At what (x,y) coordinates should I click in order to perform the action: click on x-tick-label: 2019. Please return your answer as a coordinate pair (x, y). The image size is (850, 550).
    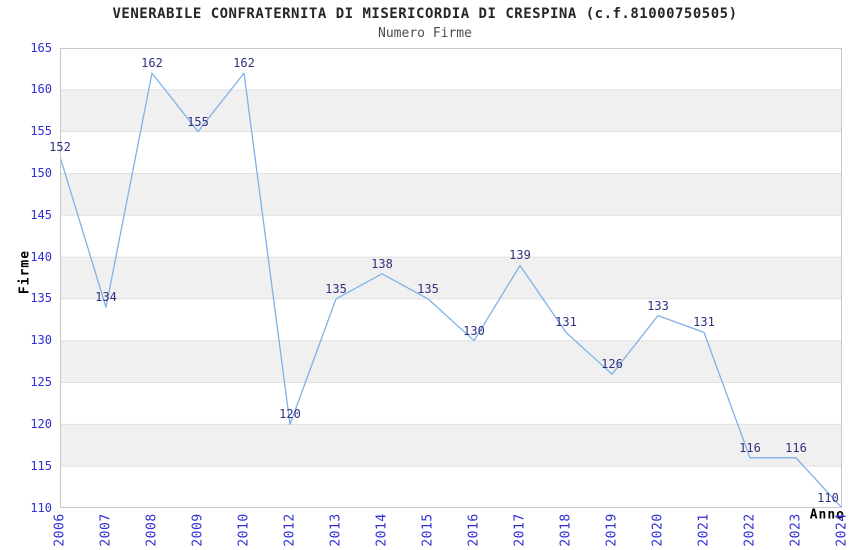
    Looking at the image, I should click on (612, 530).